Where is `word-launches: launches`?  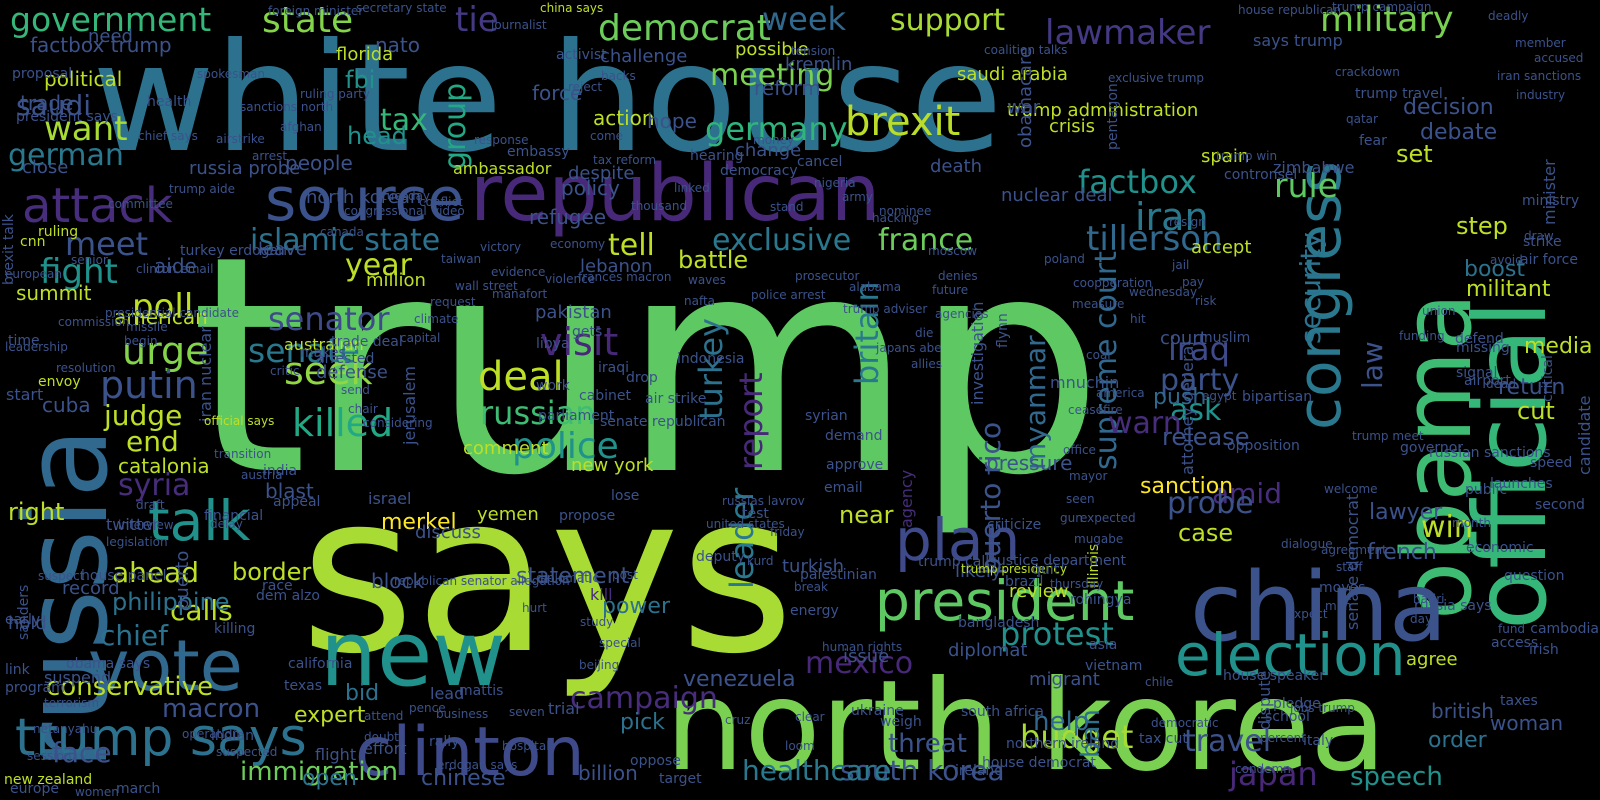 word-launches: launches is located at coordinates (1521, 484).